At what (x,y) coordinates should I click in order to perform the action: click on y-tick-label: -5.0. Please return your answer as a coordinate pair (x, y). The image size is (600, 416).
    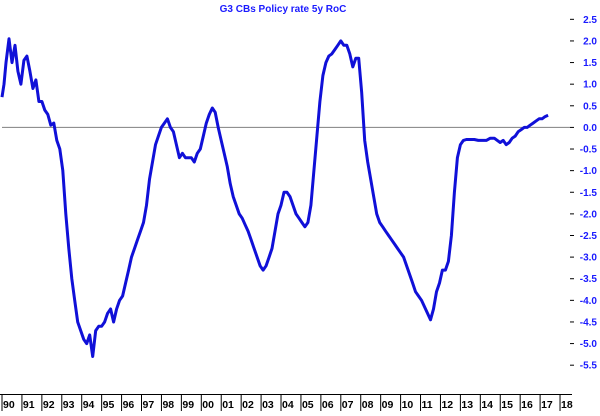
    Looking at the image, I should click on (589, 344).